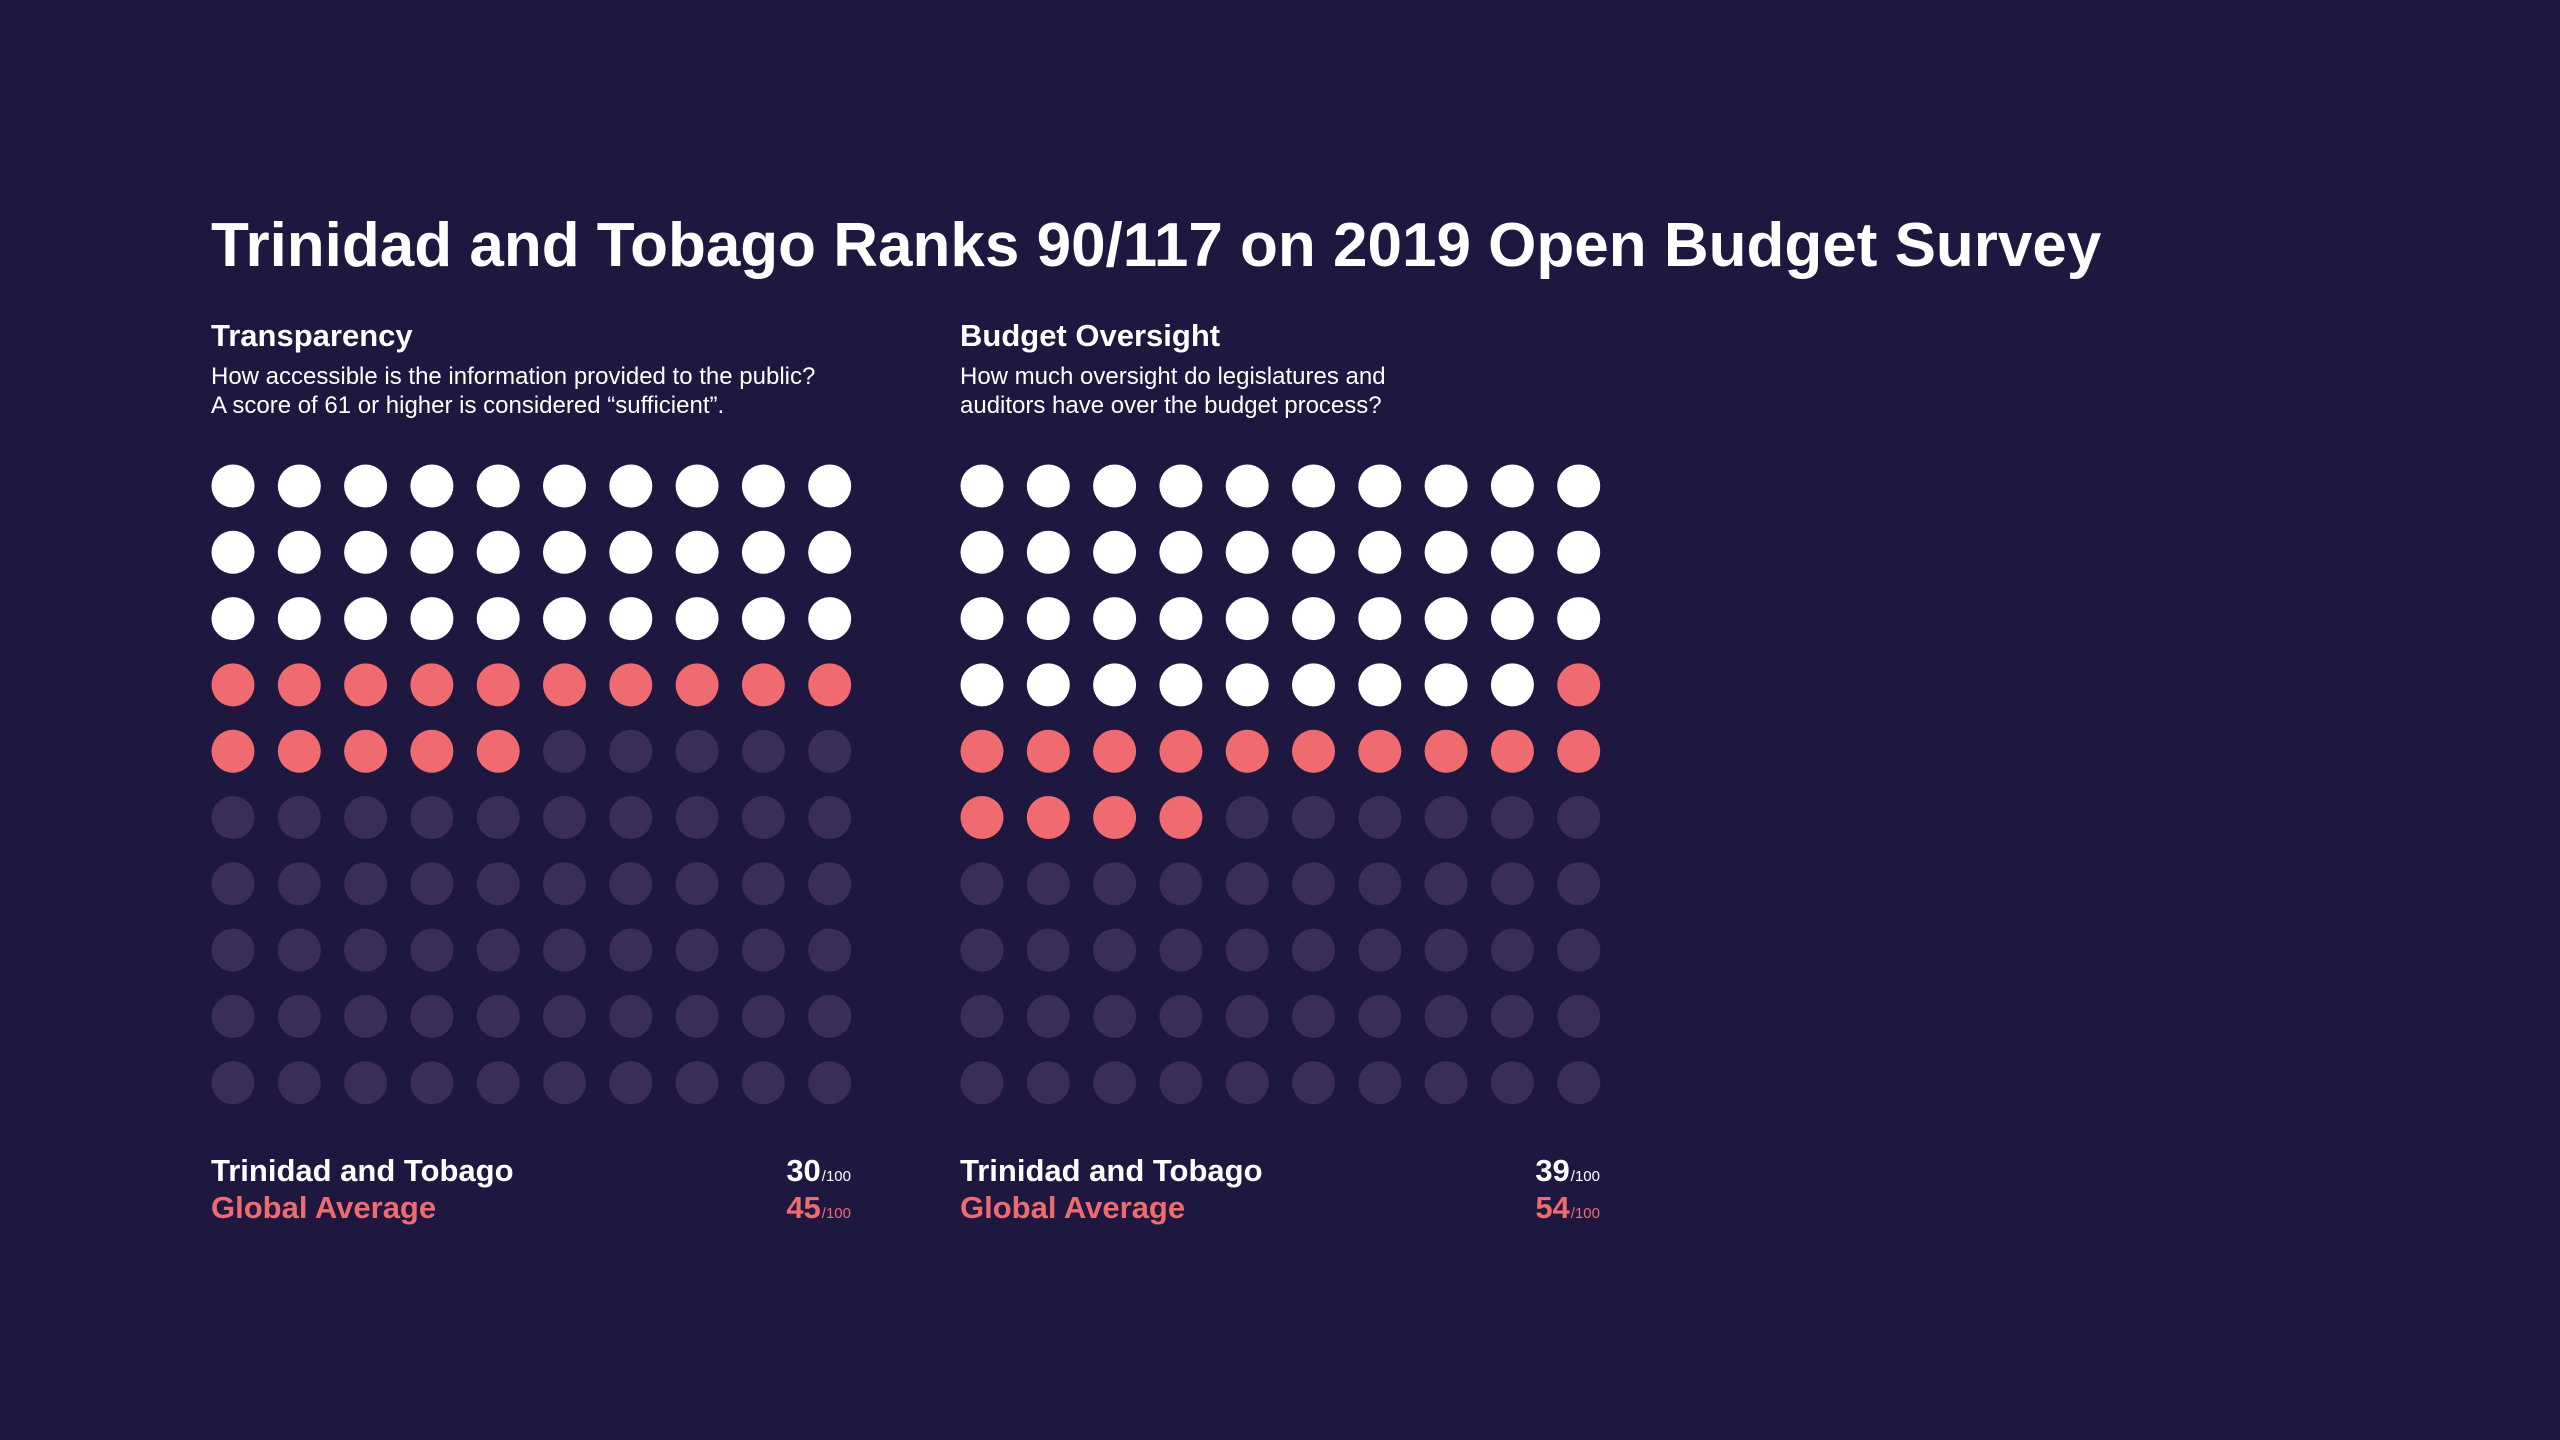 This screenshot has height=1440, width=2560. Describe the element at coordinates (531, 784) in the screenshot. I see `waffle-chart` at that location.